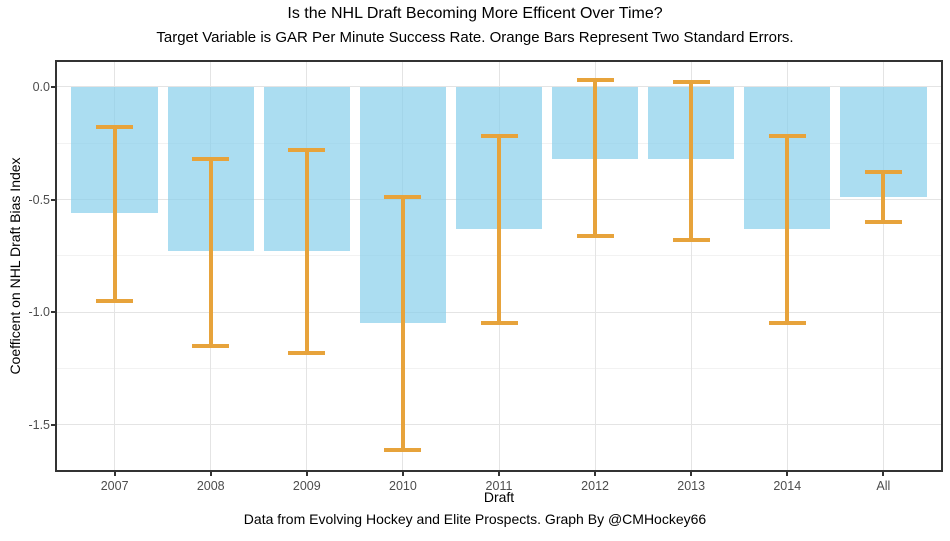  What do you see at coordinates (691, 486) in the screenshot?
I see `x-tick-label-2013: 2013` at bounding box center [691, 486].